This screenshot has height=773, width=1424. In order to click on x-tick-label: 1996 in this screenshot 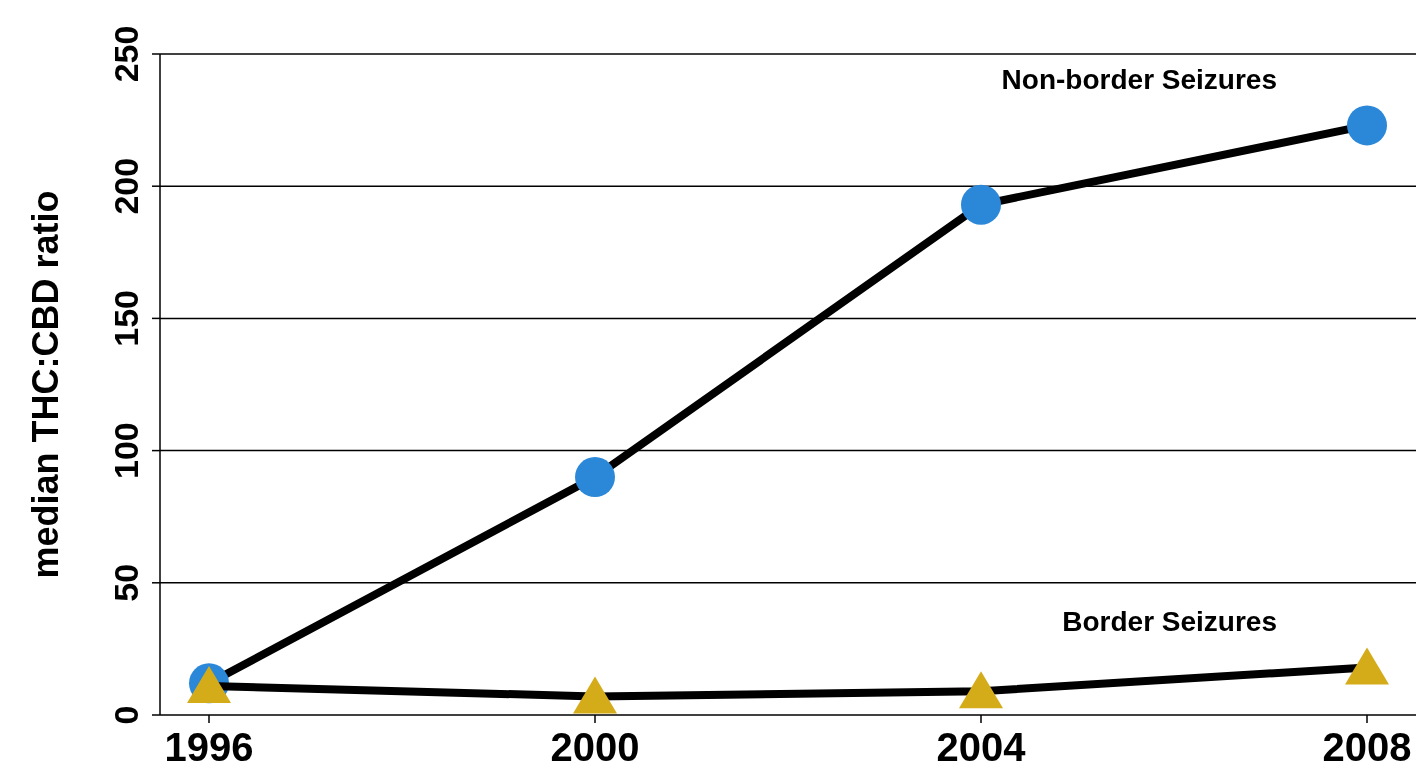, I will do `click(209, 747)`.